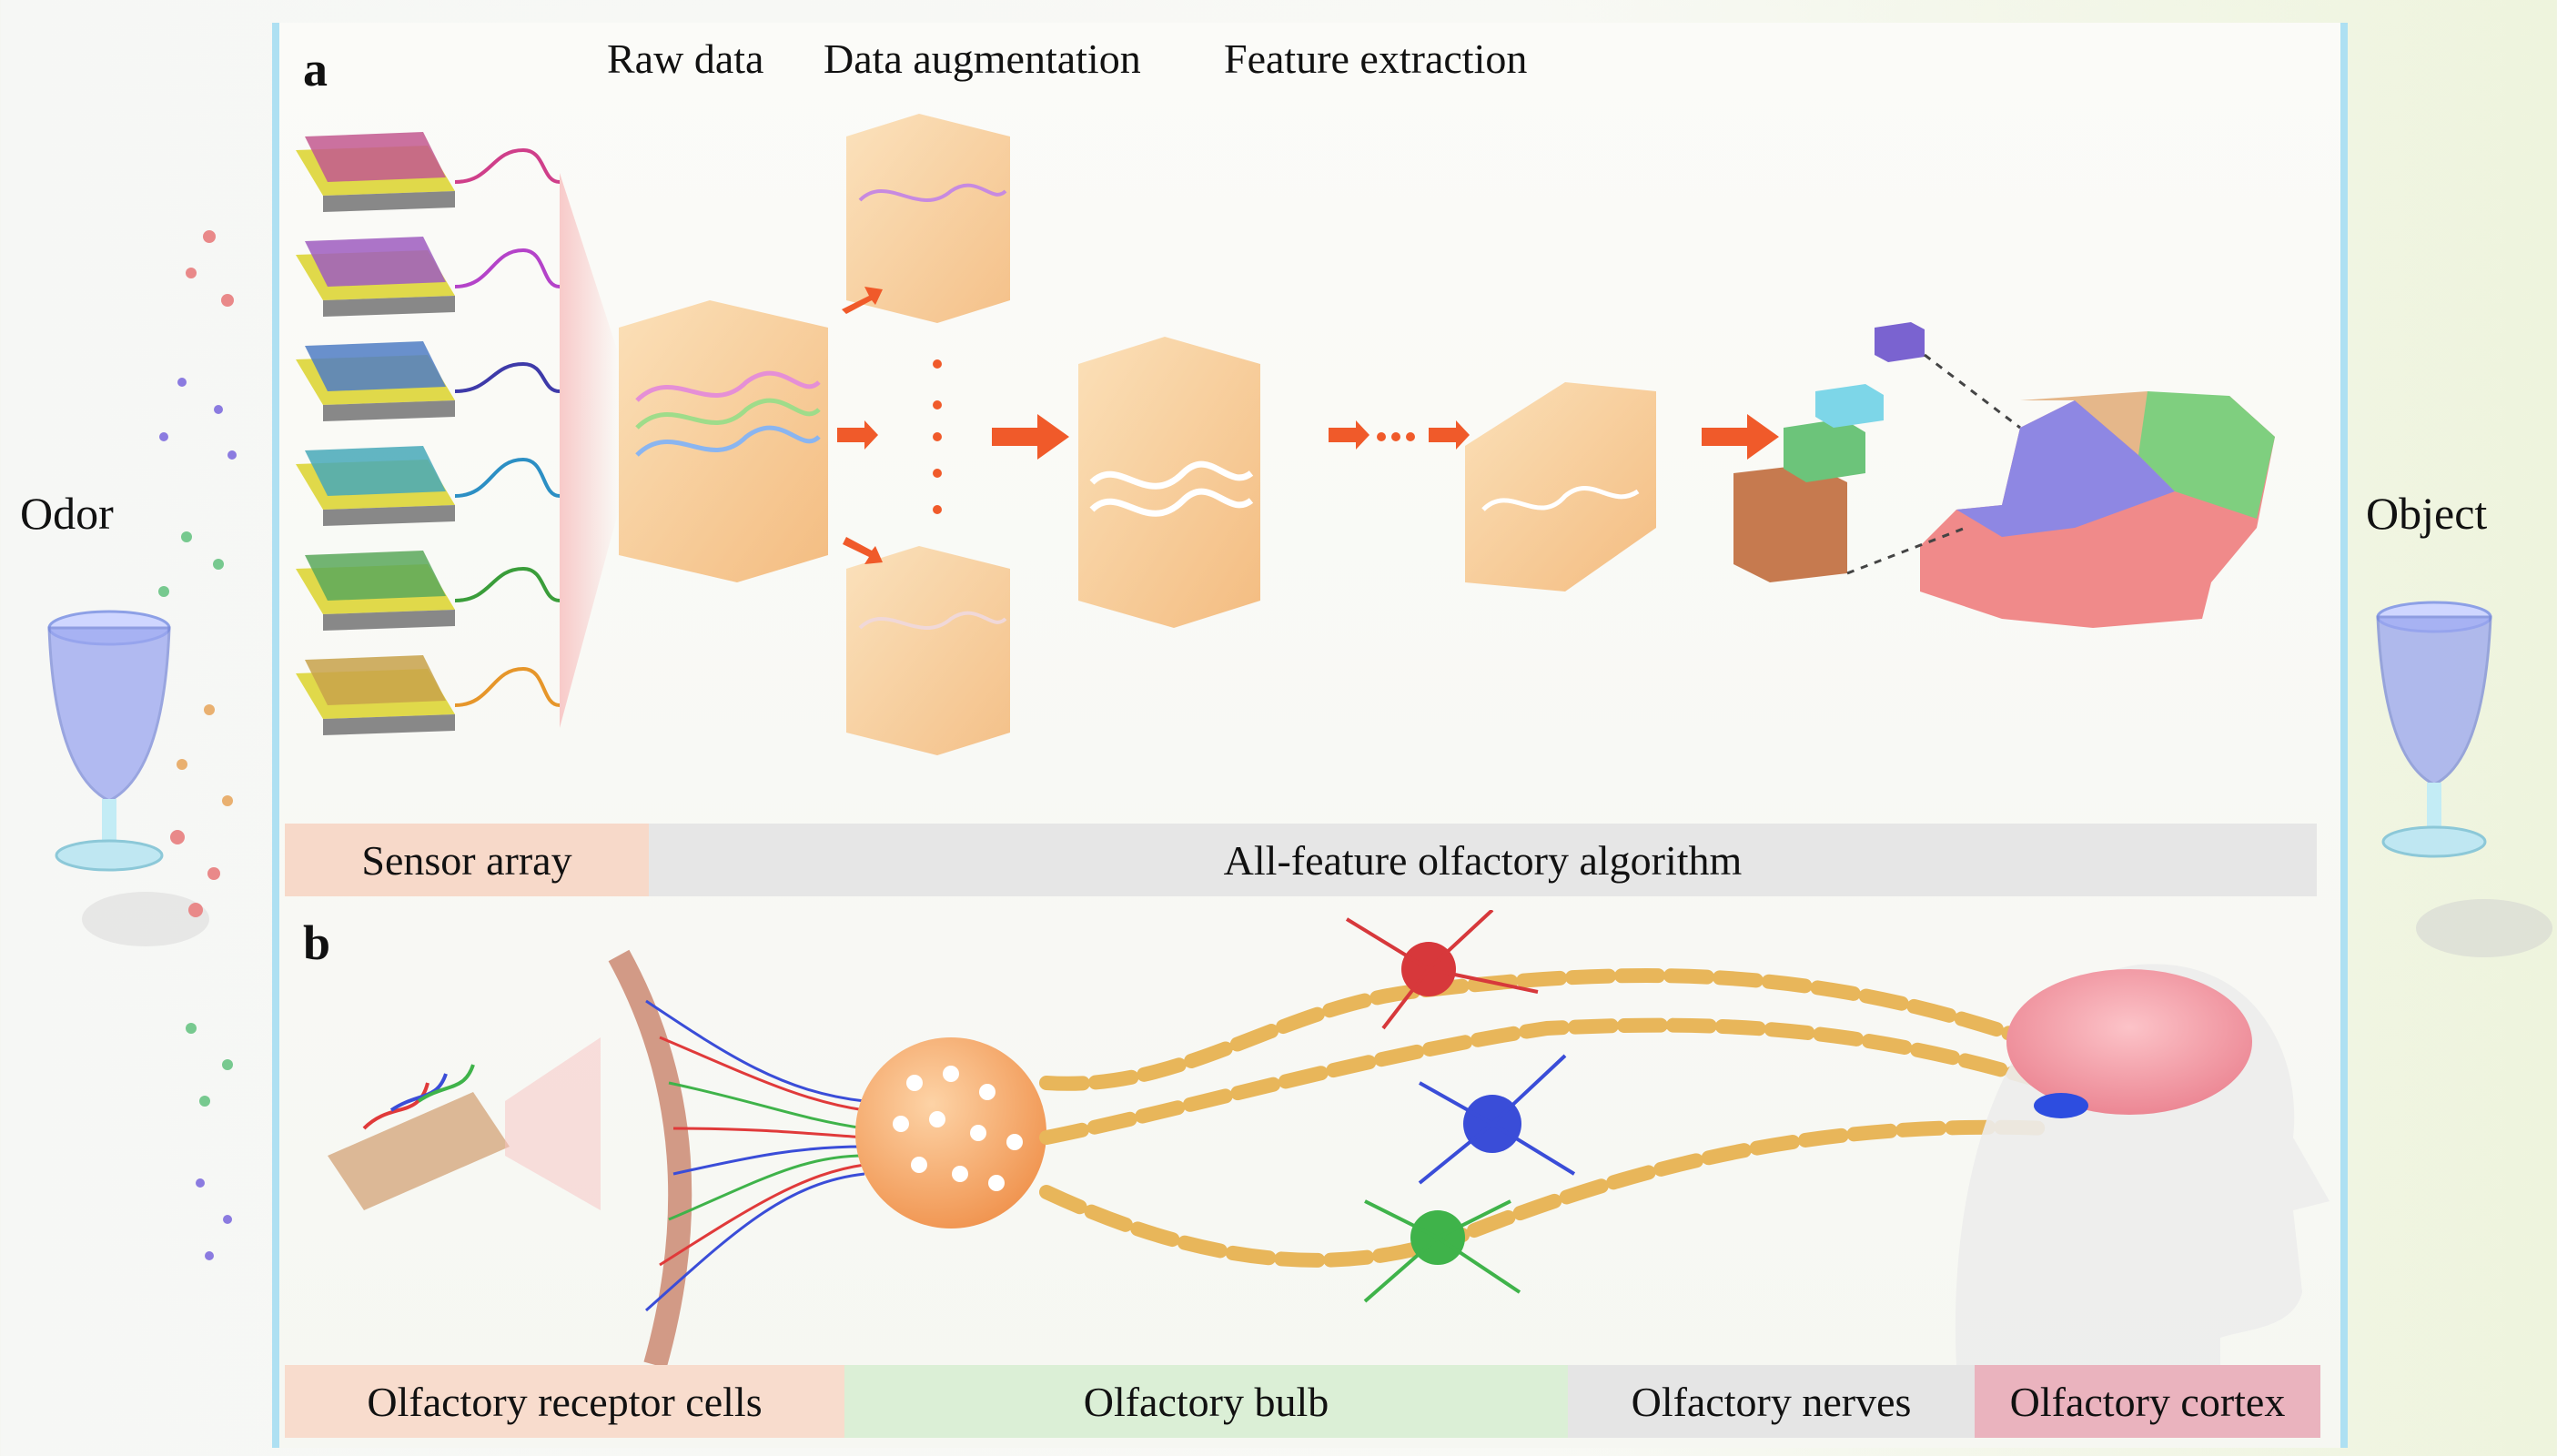 This screenshot has height=1456, width=2557. What do you see at coordinates (564, 1402) in the screenshot?
I see `bar-olfactory-receptor-cells: Olfactory receptor cells` at bounding box center [564, 1402].